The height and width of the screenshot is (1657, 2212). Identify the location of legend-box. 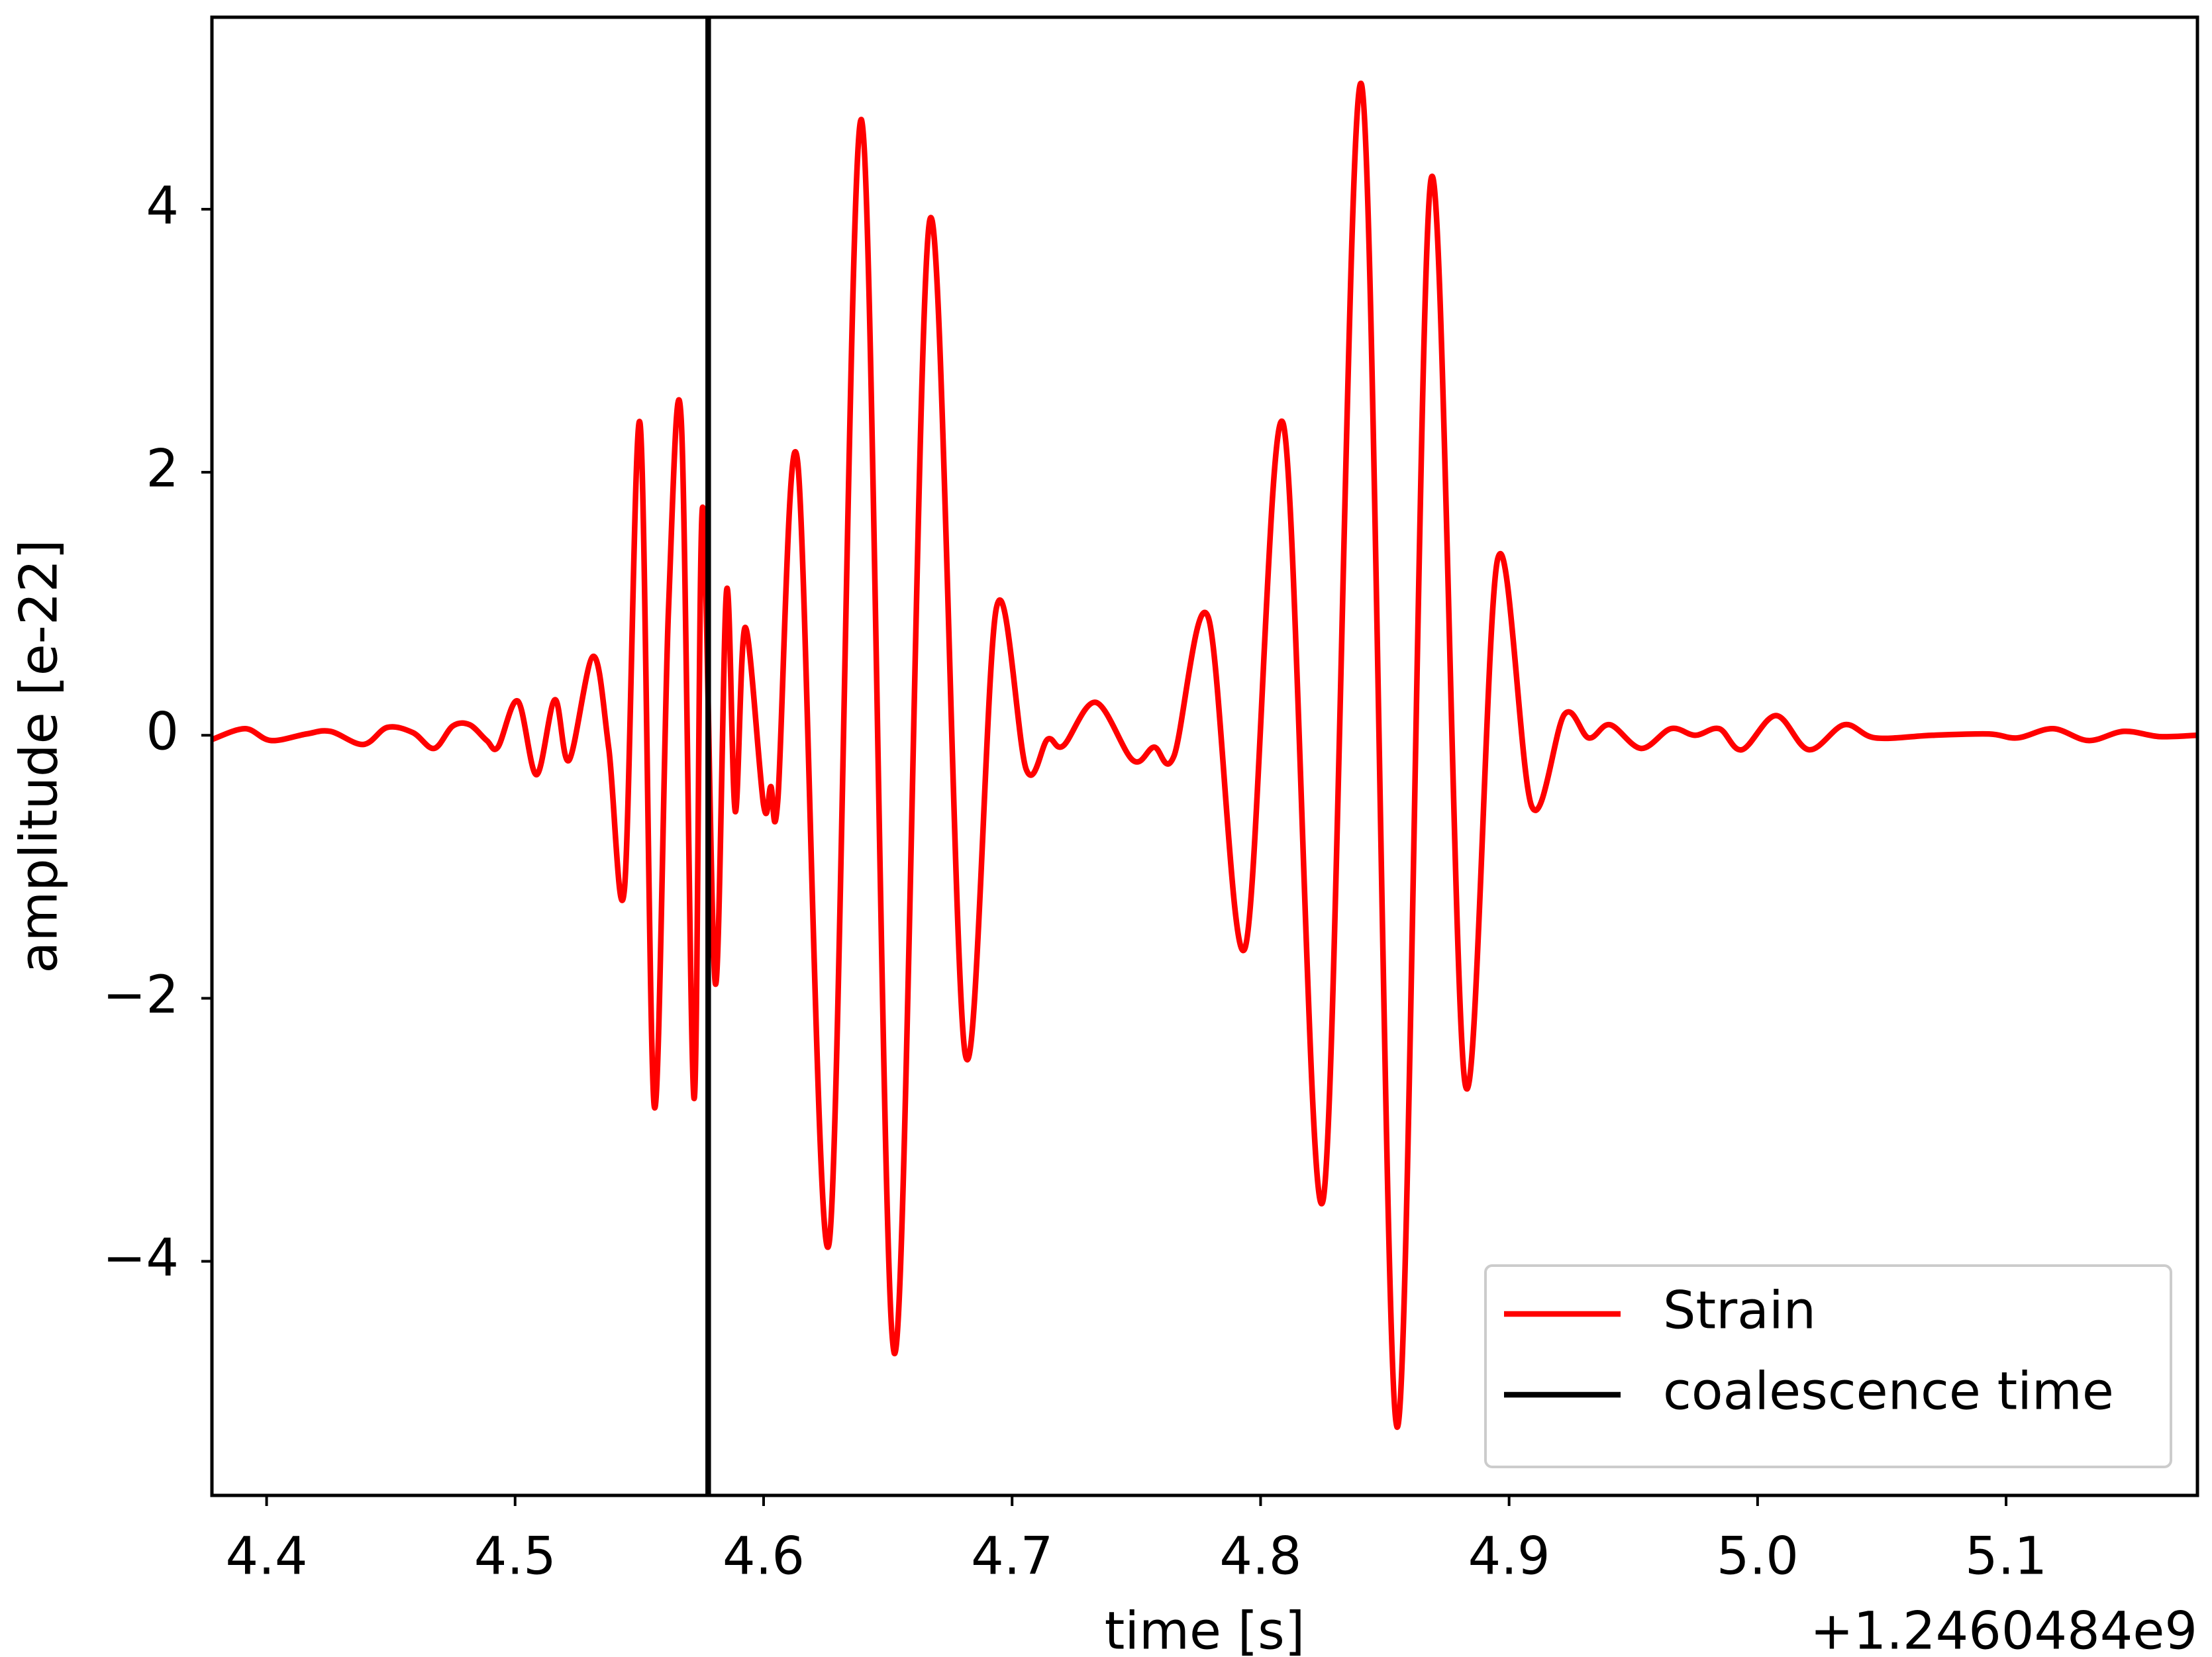
(1828, 1366).